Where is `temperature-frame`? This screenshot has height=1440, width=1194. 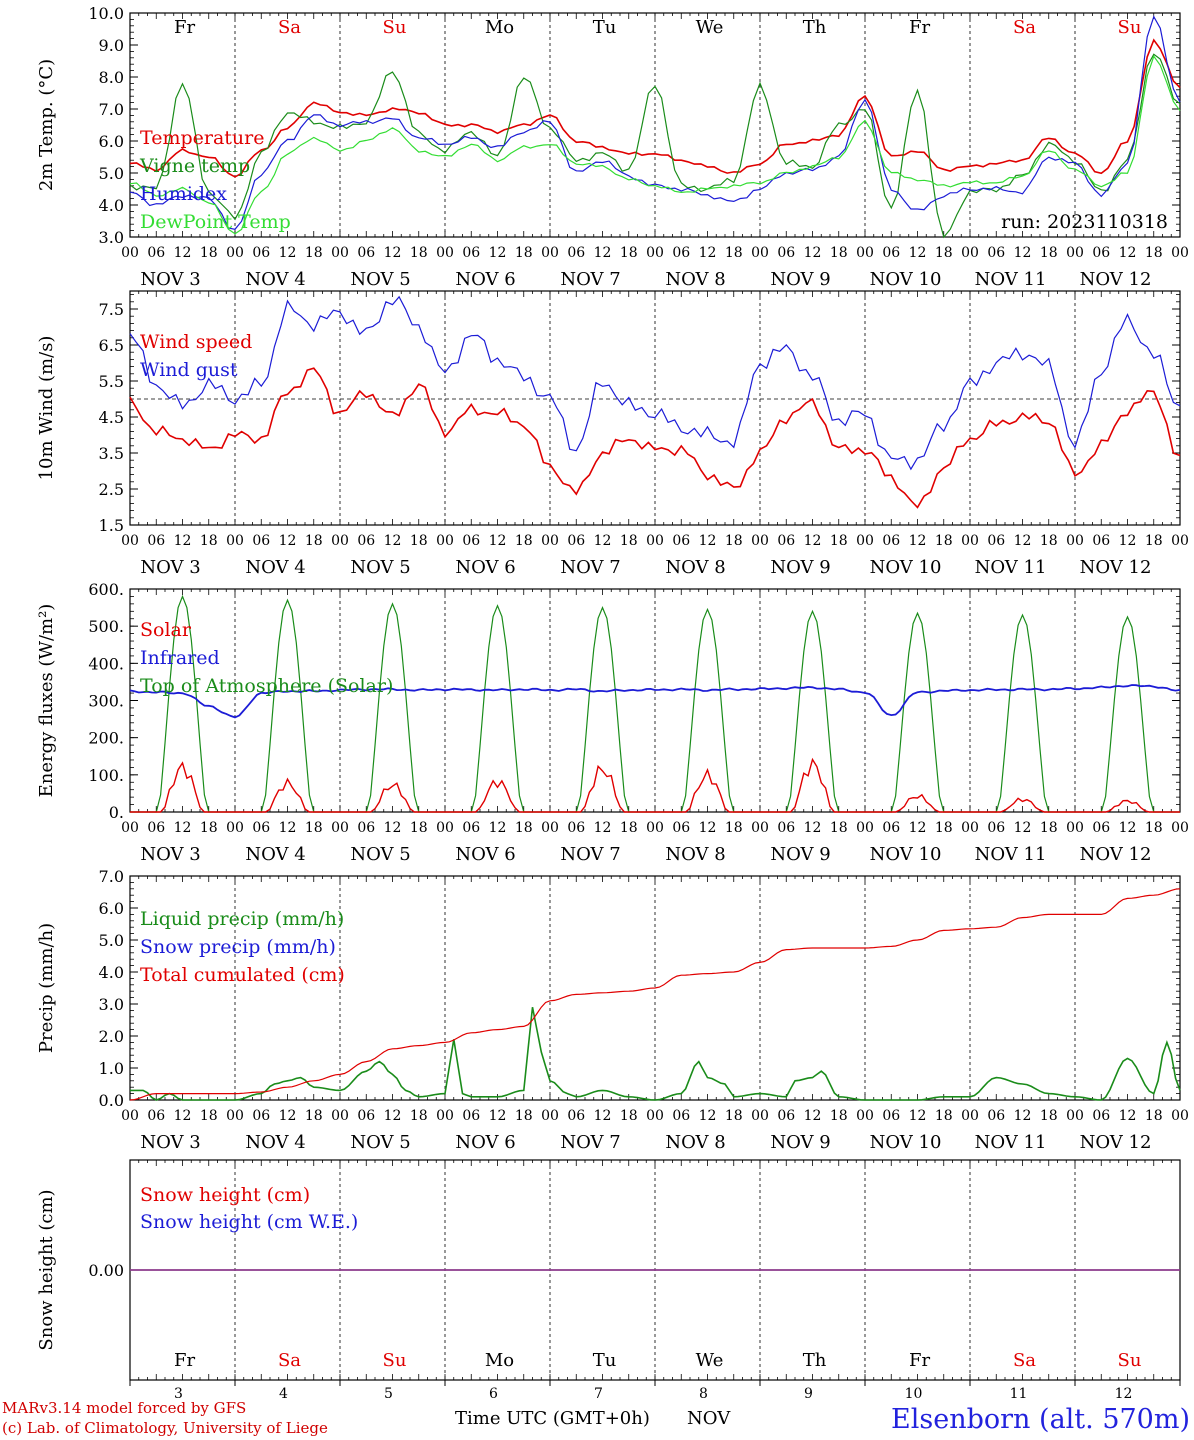
temperature-frame is located at coordinates (655, 125).